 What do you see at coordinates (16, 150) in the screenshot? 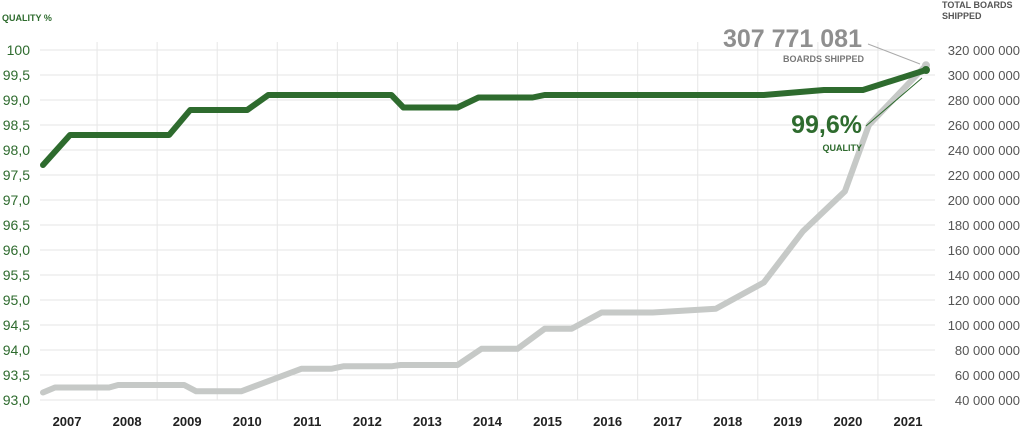
I see `left-tick-label: 98,0` at bounding box center [16, 150].